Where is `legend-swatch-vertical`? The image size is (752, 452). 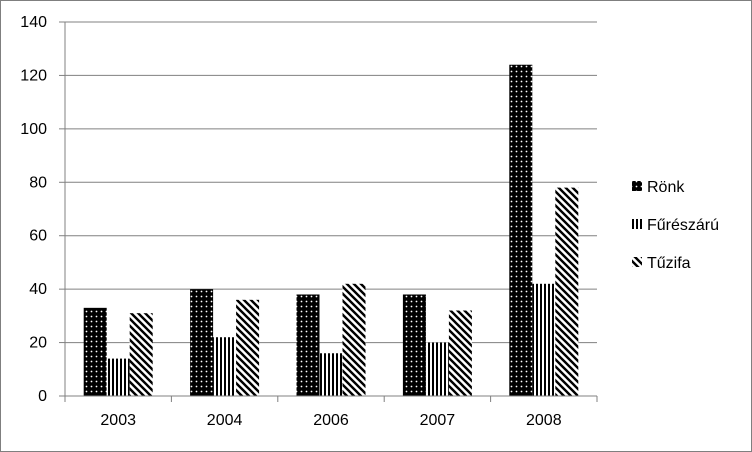
legend-swatch-vertical is located at coordinates (637, 224).